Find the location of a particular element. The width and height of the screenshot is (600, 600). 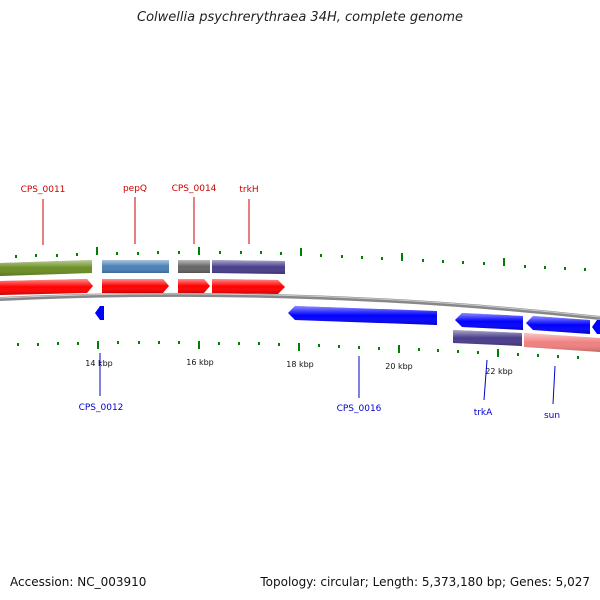

gene-label-trkh: trkH is located at coordinates (248, 190).